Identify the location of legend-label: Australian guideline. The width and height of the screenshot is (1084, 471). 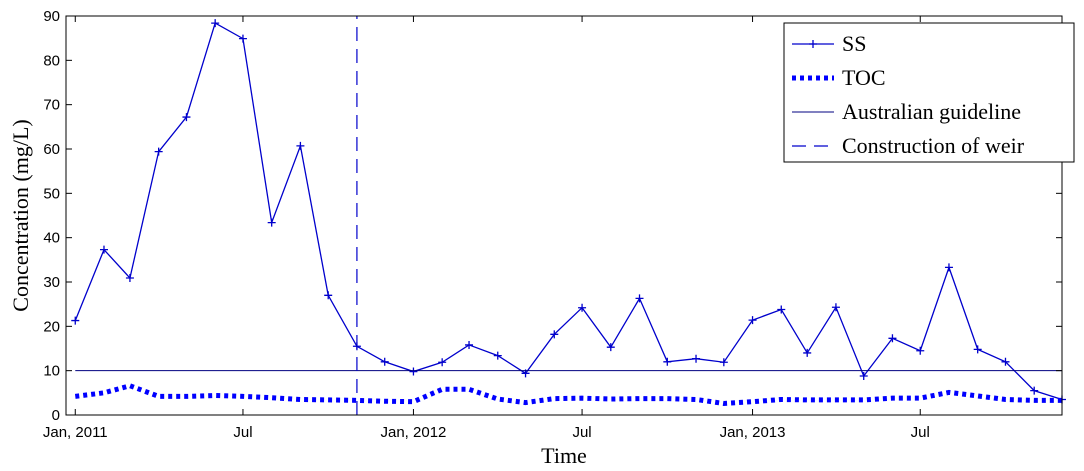
(931, 111).